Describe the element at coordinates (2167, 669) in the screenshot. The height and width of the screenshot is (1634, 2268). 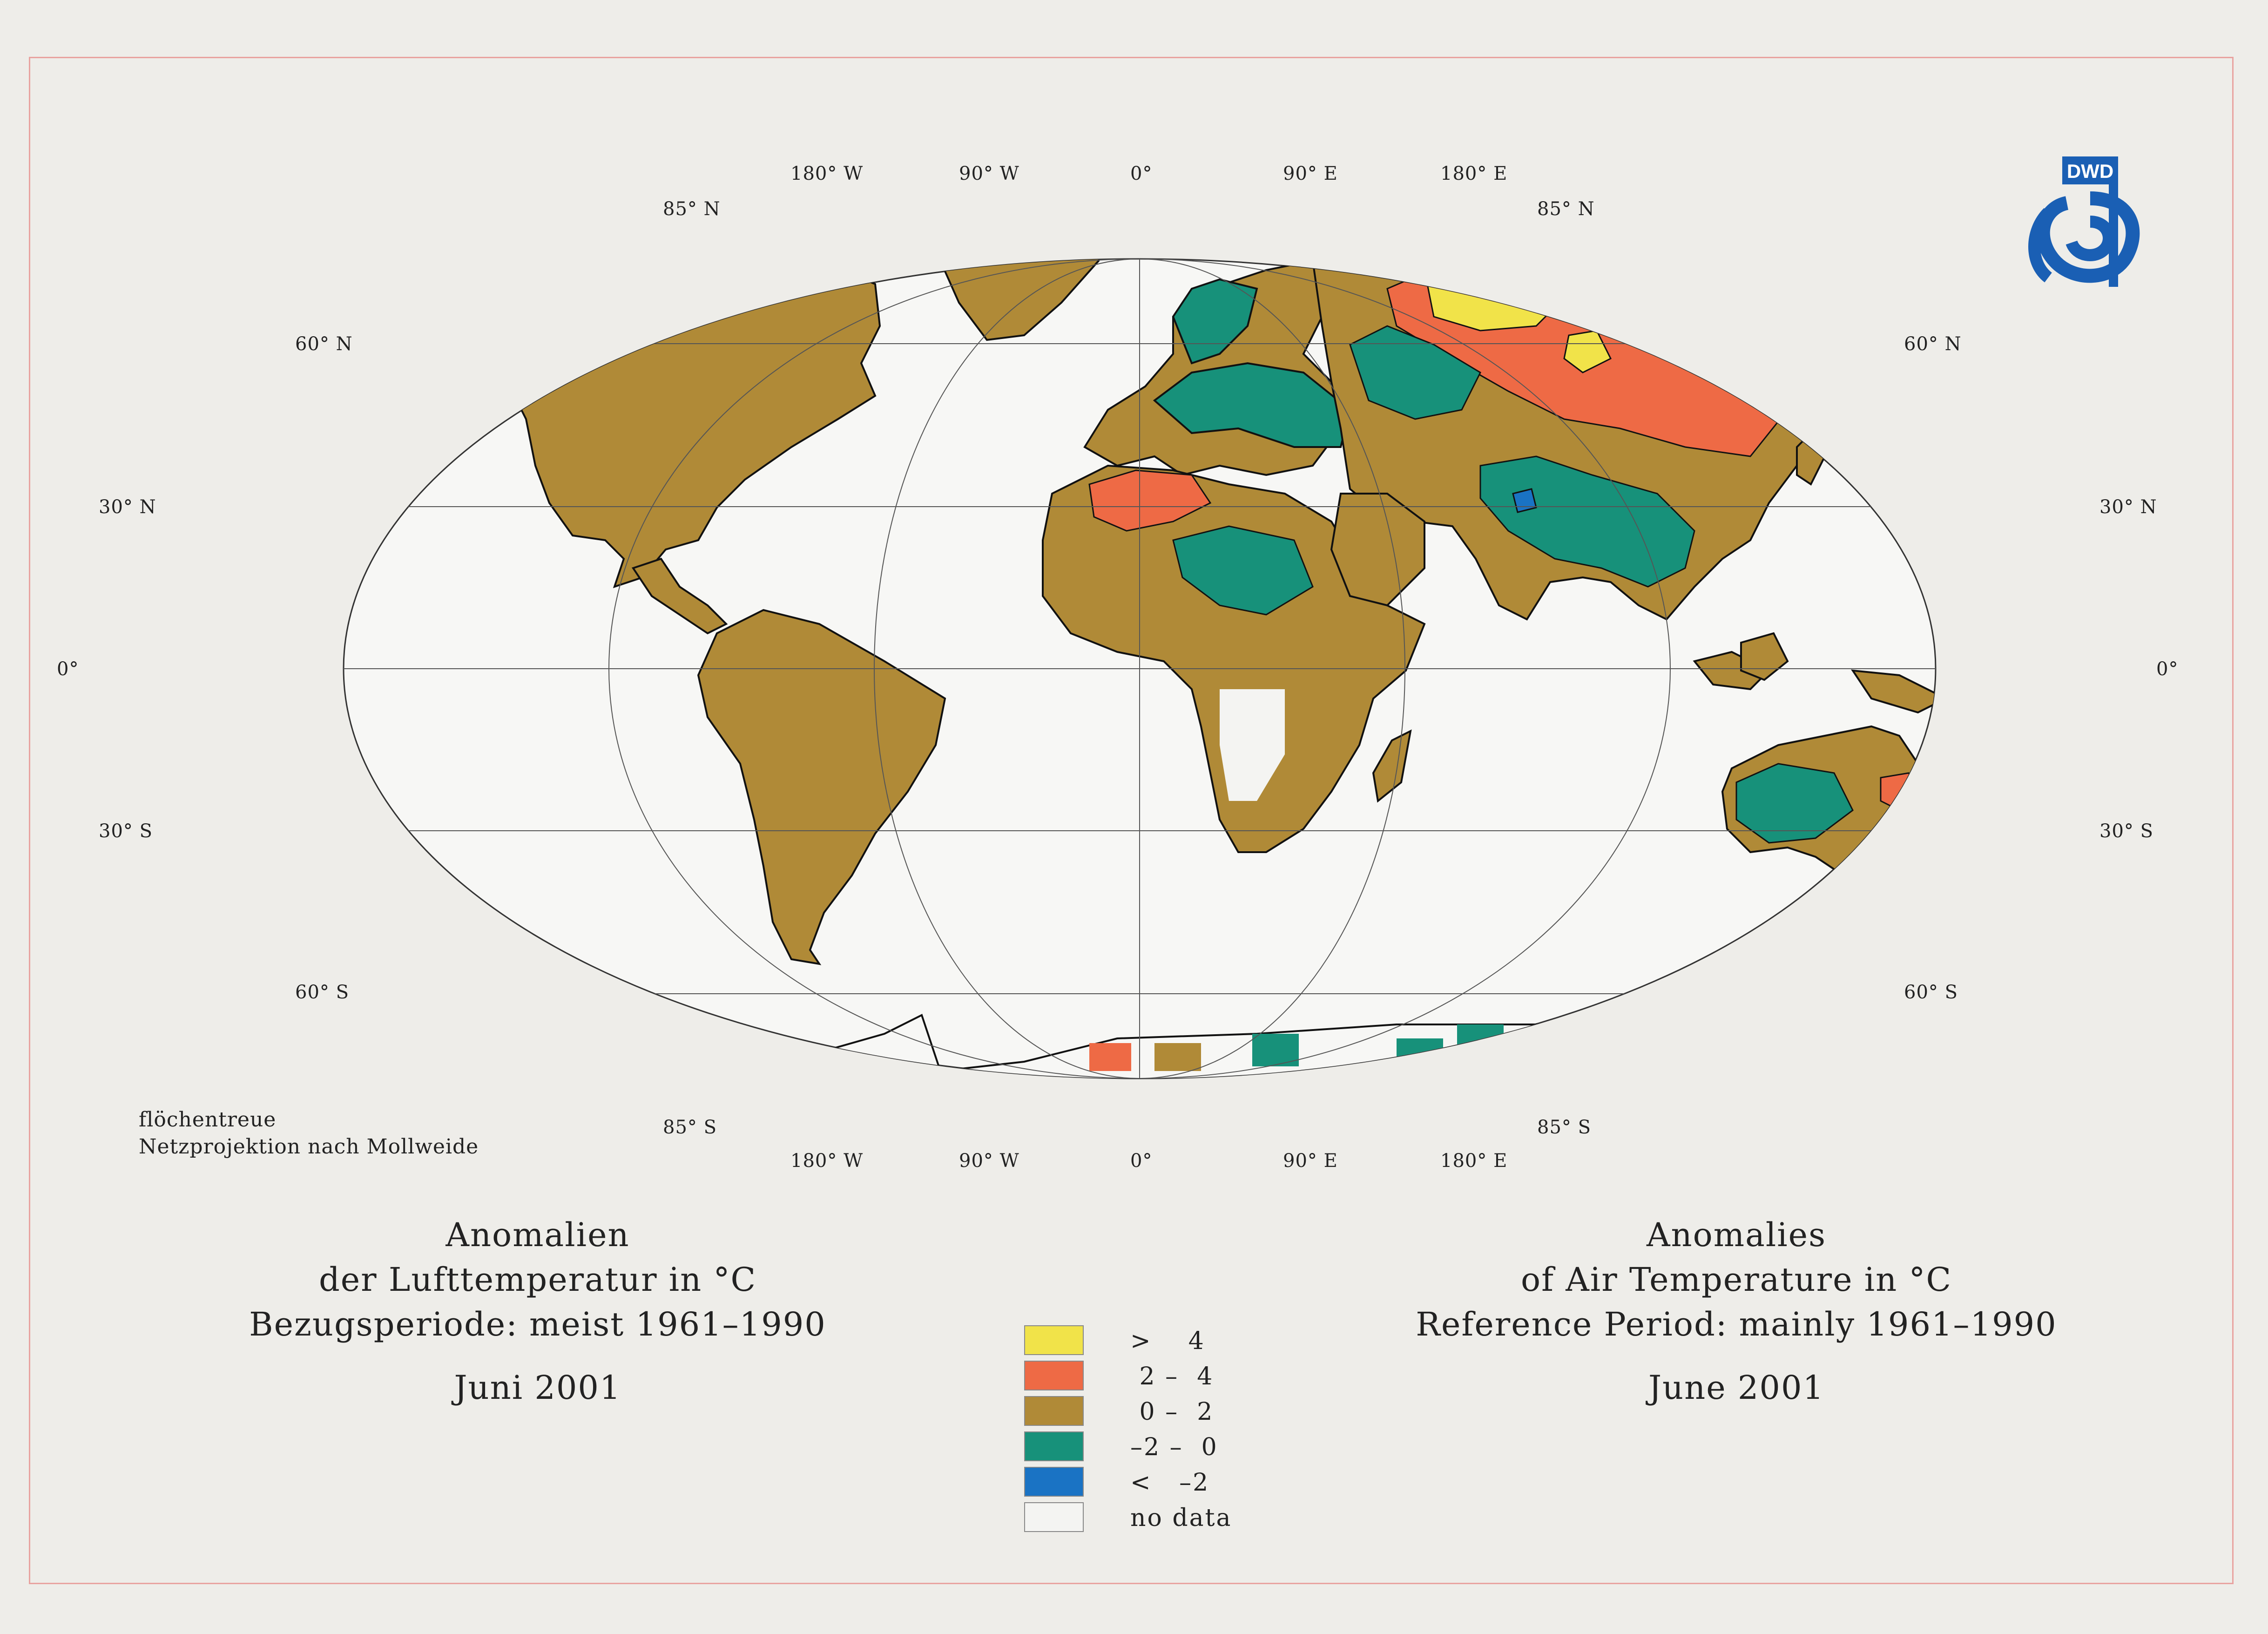
I see `lat-label-right: 0°` at that location.